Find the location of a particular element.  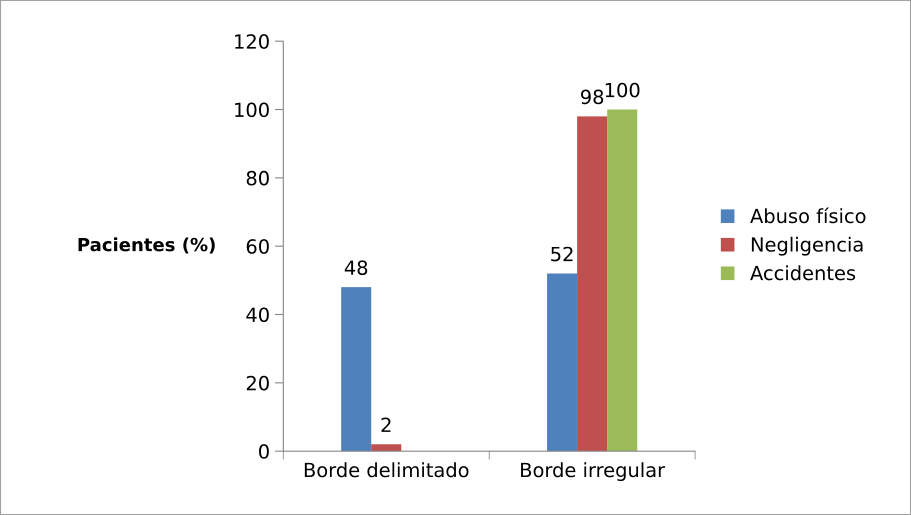

y-tick-label: 40 is located at coordinates (257, 314).